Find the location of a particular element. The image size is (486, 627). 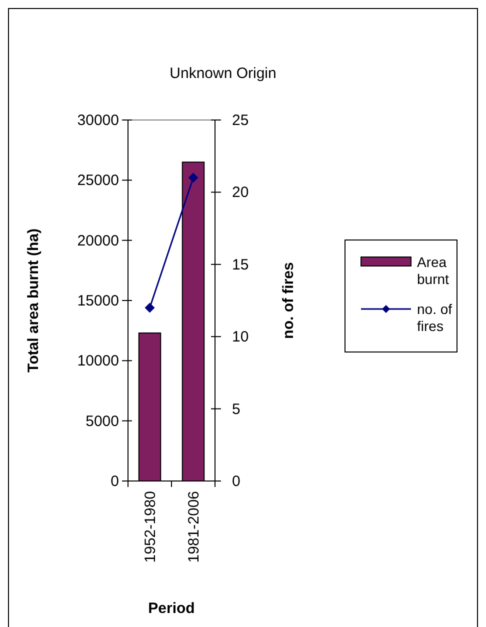

y-tick-label: 30000 is located at coordinates (98, 120).